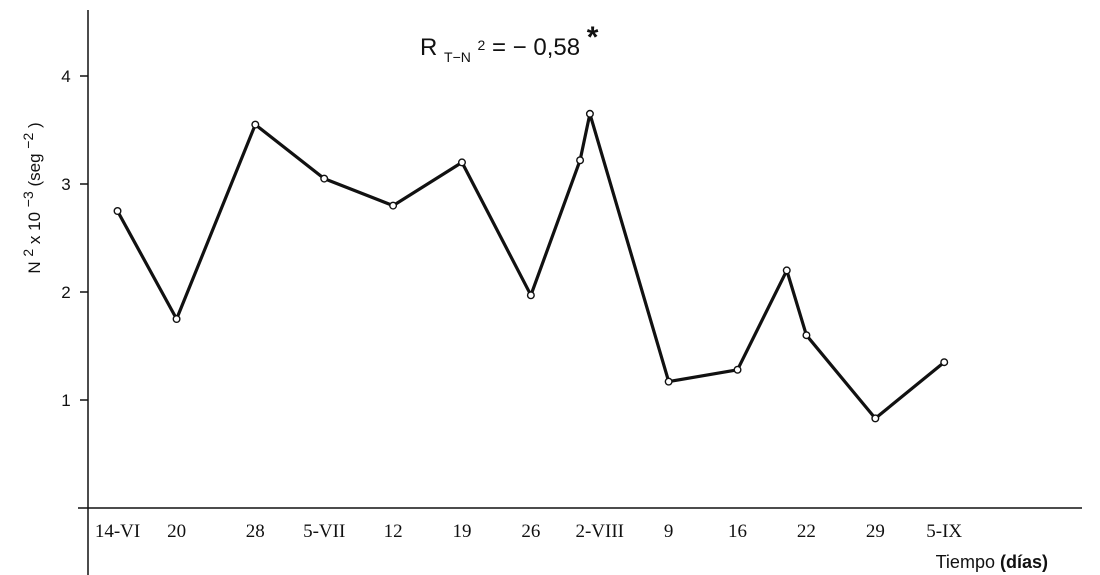 Image resolution: width=1100 pixels, height=575 pixels. I want to click on y-axis-label: N 2 x 10 −3 (seg −2 ), so click(31, 197).